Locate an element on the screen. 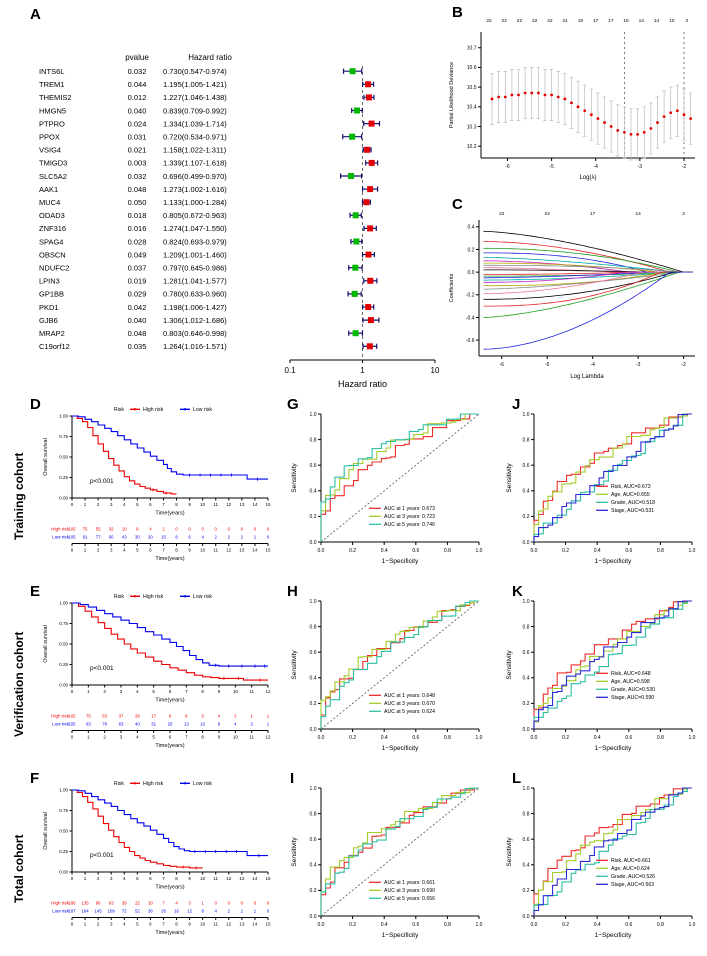  svg-text: -4 is located at coordinates (595, 167).